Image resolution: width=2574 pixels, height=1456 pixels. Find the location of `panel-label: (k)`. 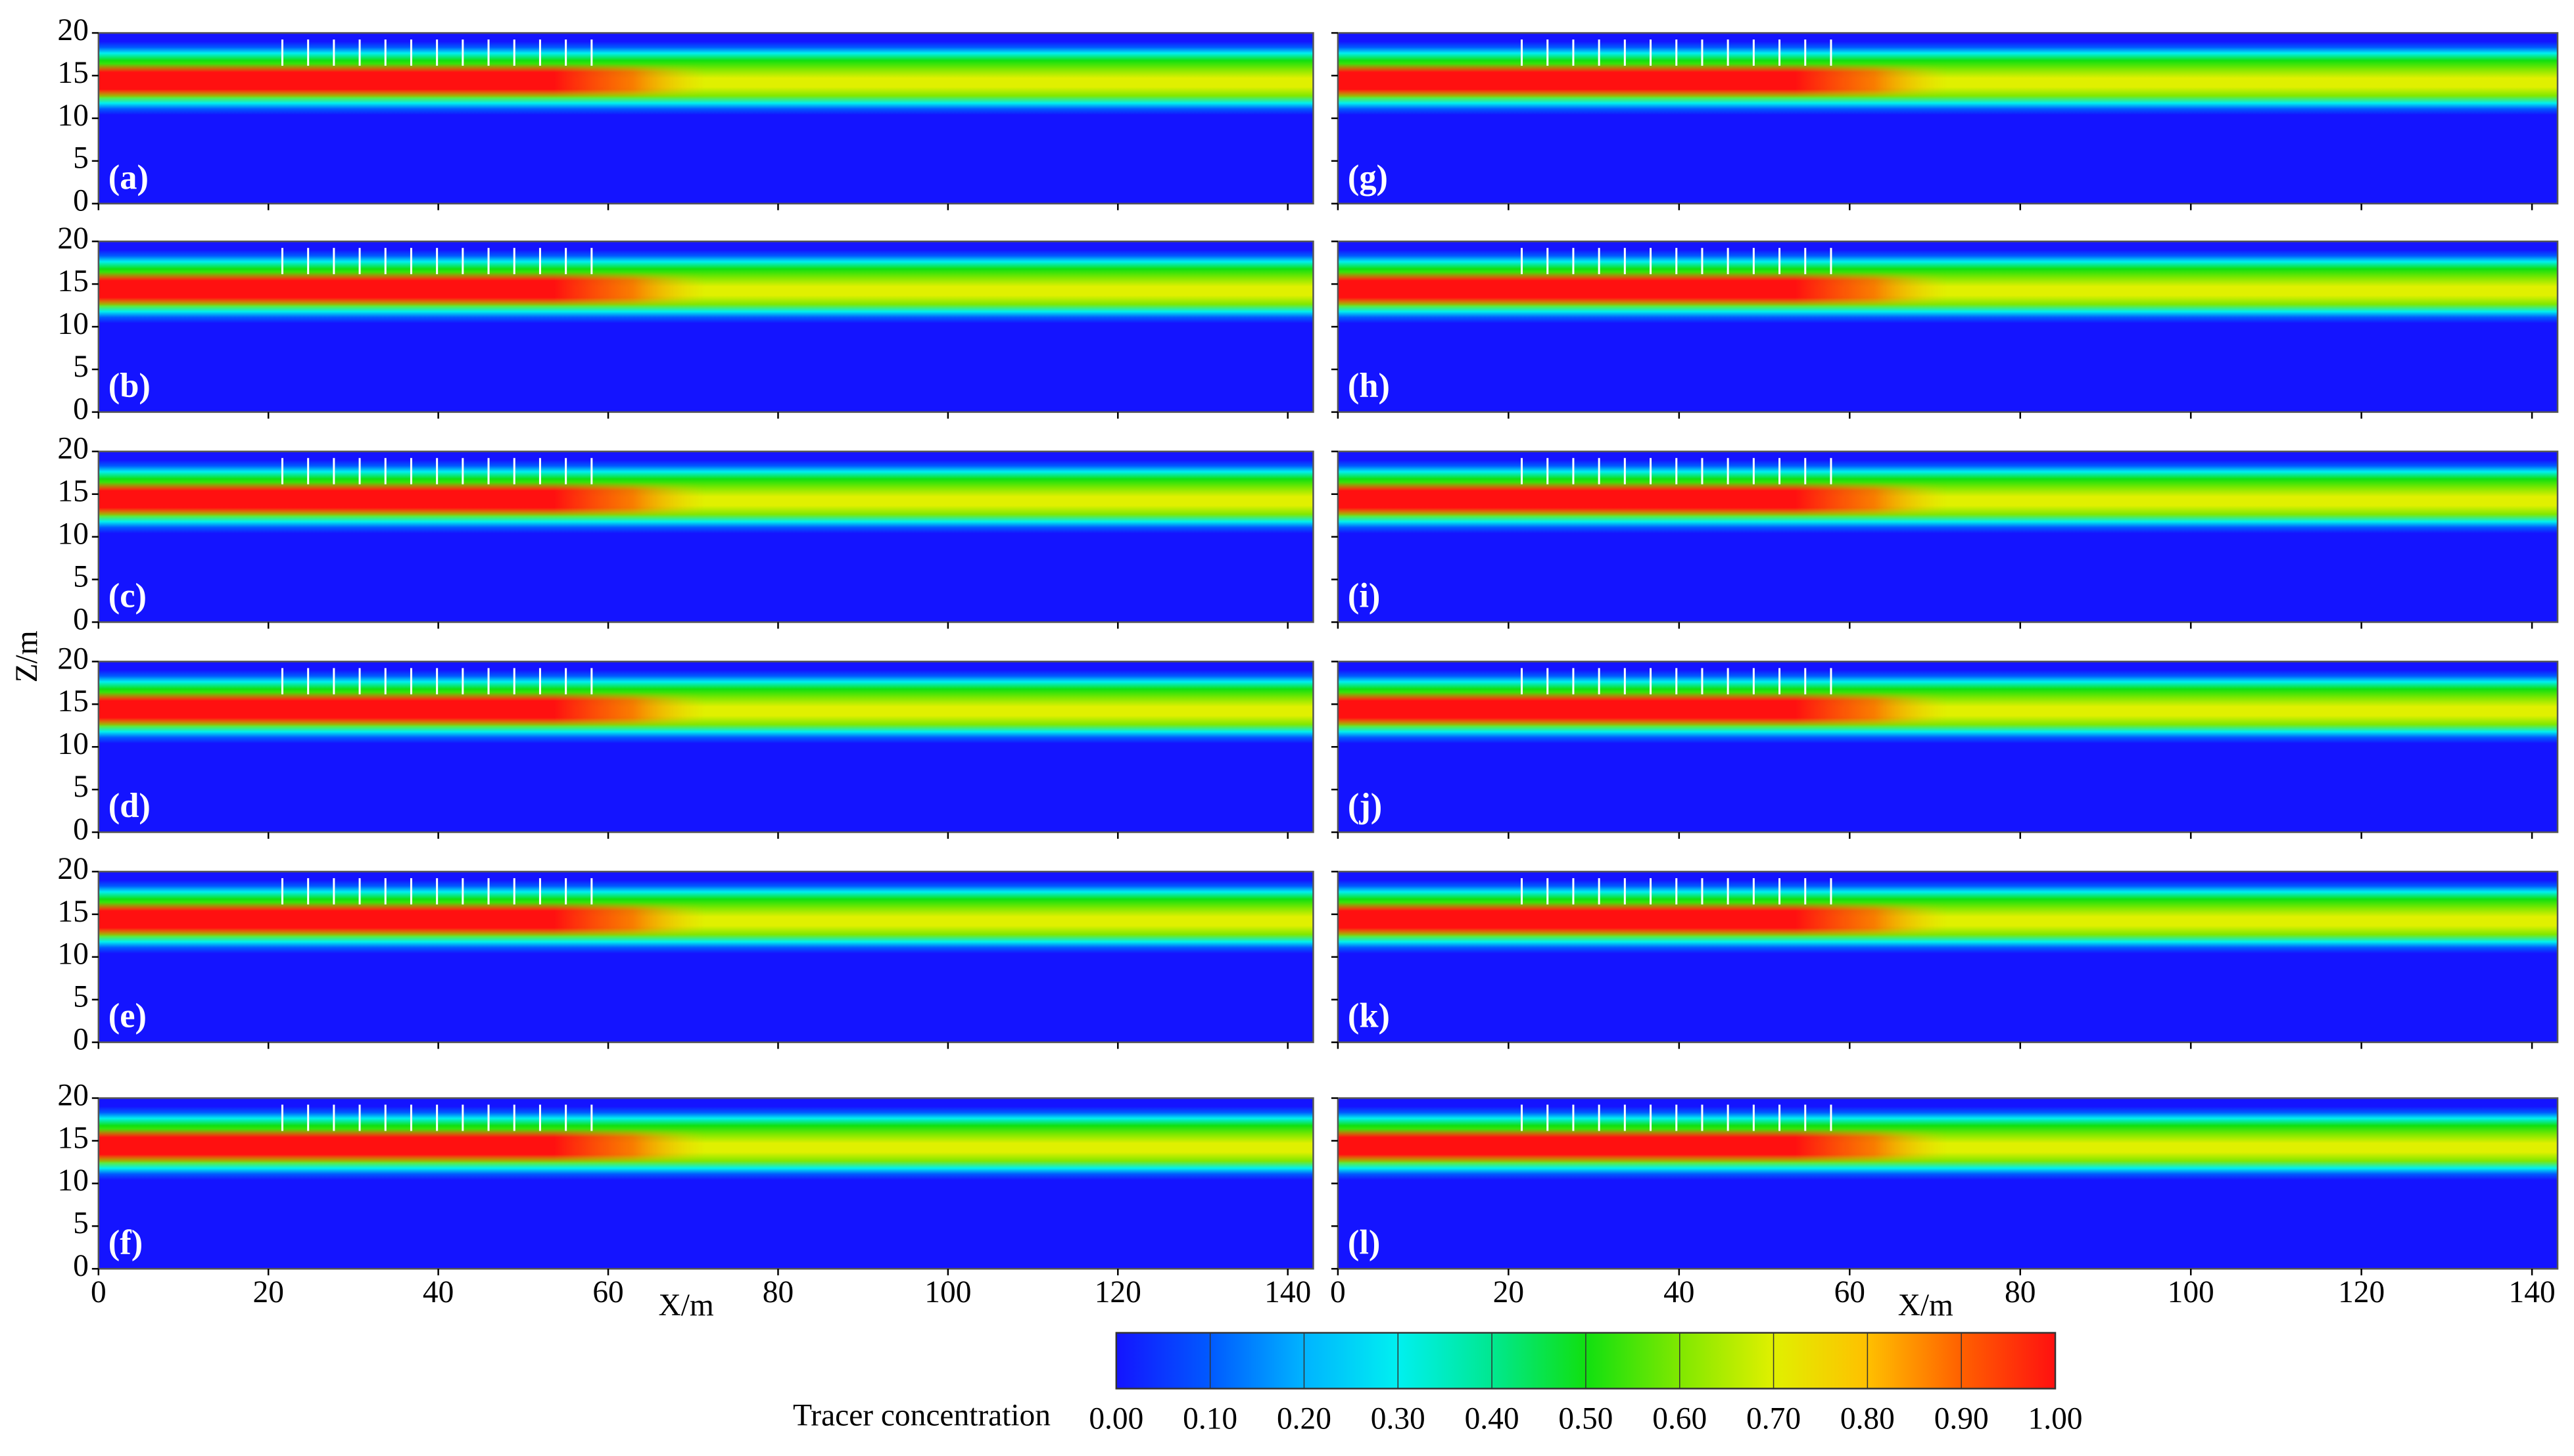

panel-label: (k) is located at coordinates (1369, 1016).